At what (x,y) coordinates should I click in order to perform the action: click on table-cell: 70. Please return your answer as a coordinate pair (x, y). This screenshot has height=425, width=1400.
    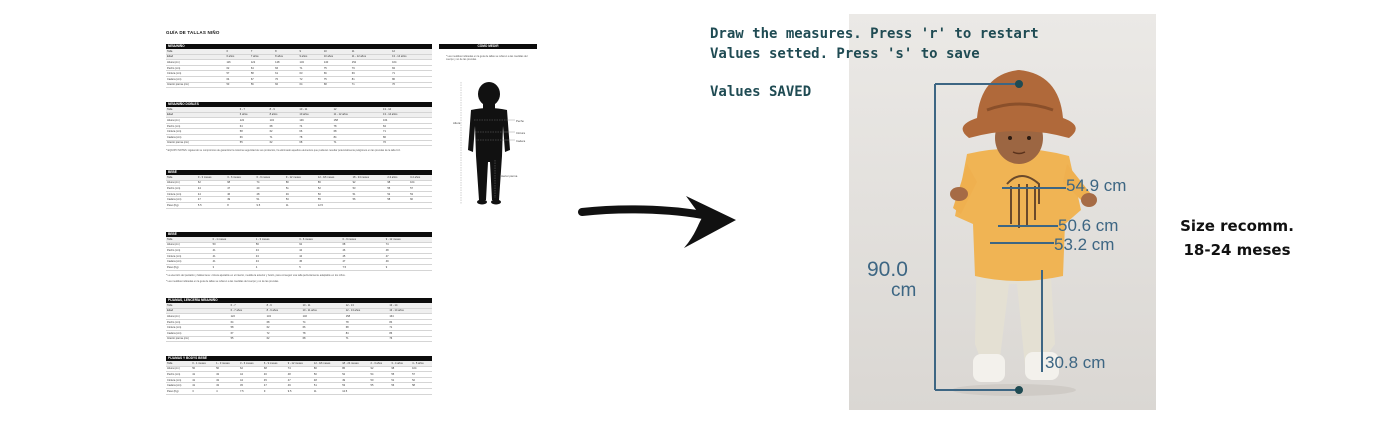
    Looking at the image, I should click on (286, 79).